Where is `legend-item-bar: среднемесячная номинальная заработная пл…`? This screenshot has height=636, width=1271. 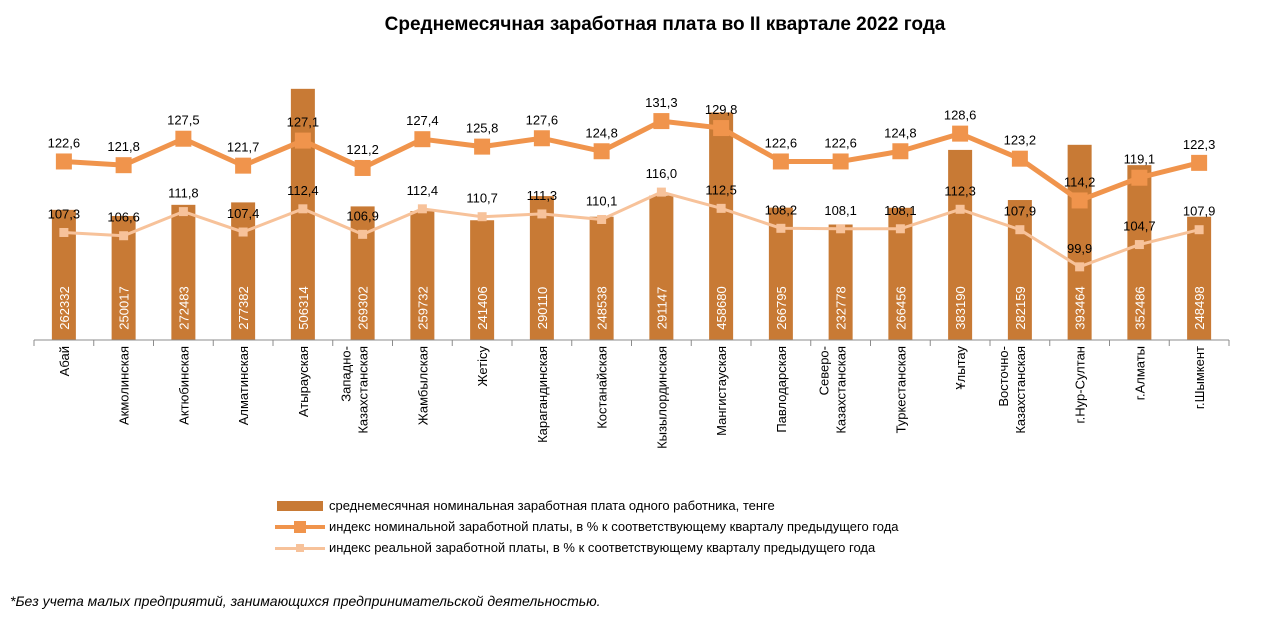 legend-item-bar: среднемесячная номинальная заработная пл… is located at coordinates (587, 505).